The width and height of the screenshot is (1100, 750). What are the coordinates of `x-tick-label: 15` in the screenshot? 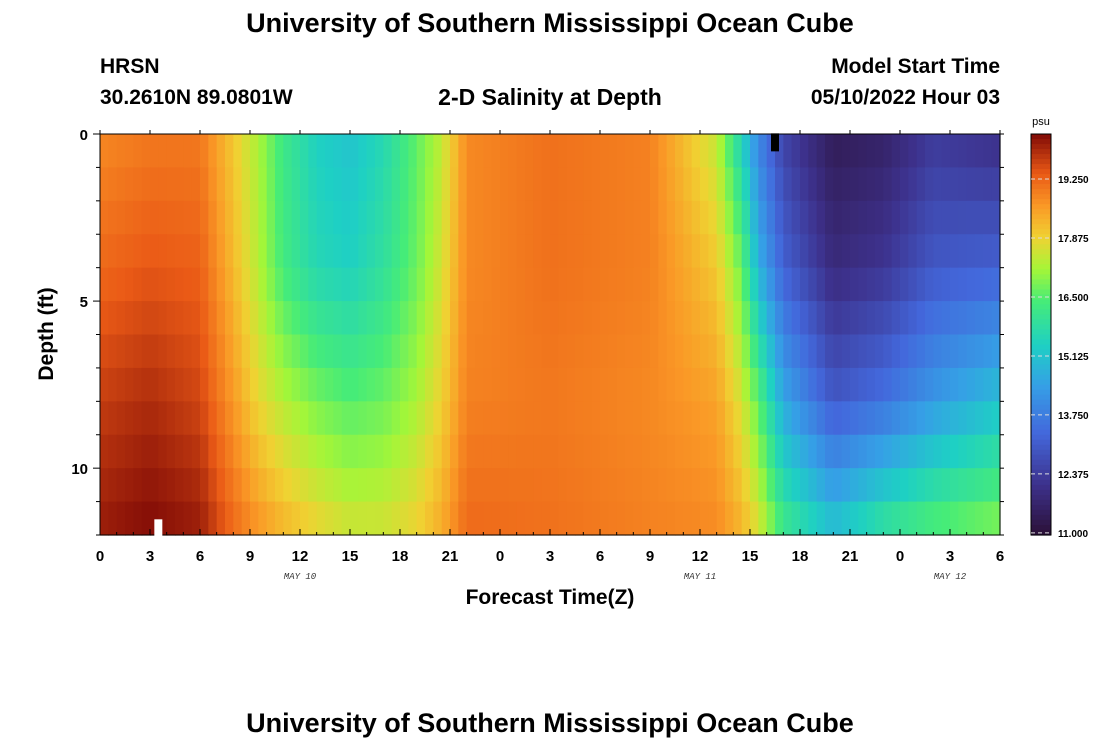 It's located at (350, 556).